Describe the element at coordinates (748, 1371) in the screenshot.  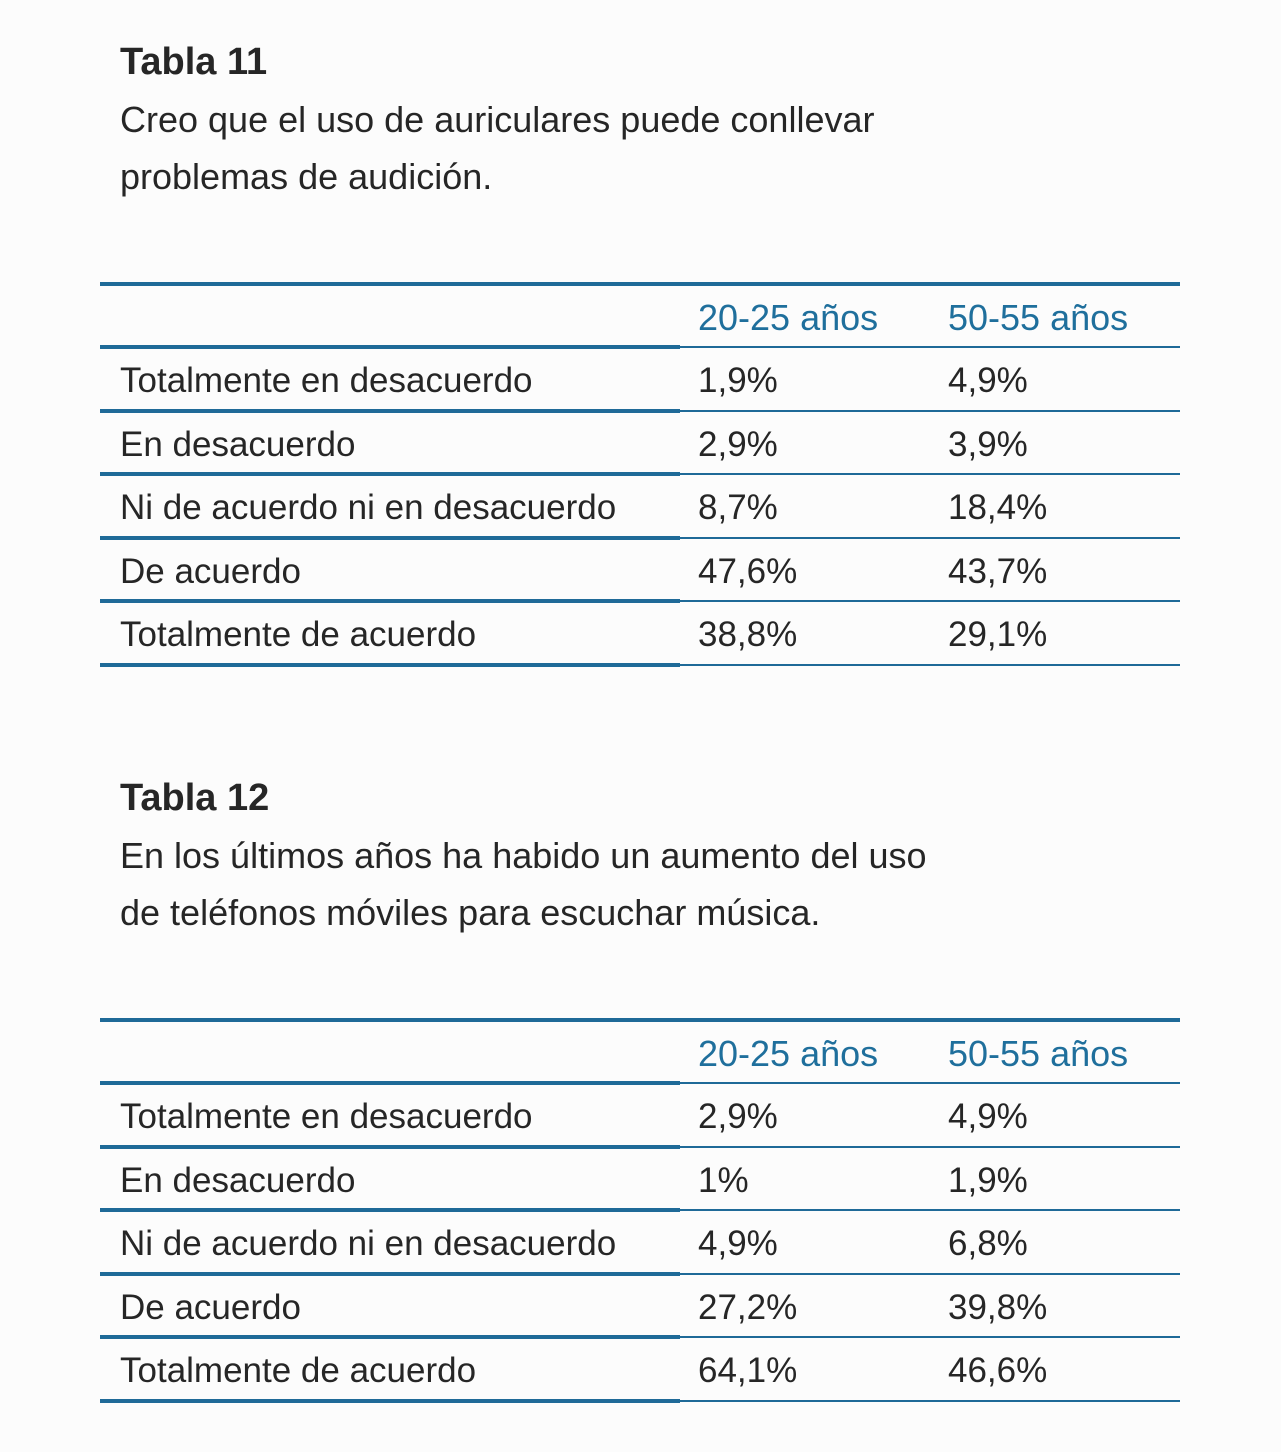
I see `cell-value: 64,1%` at that location.